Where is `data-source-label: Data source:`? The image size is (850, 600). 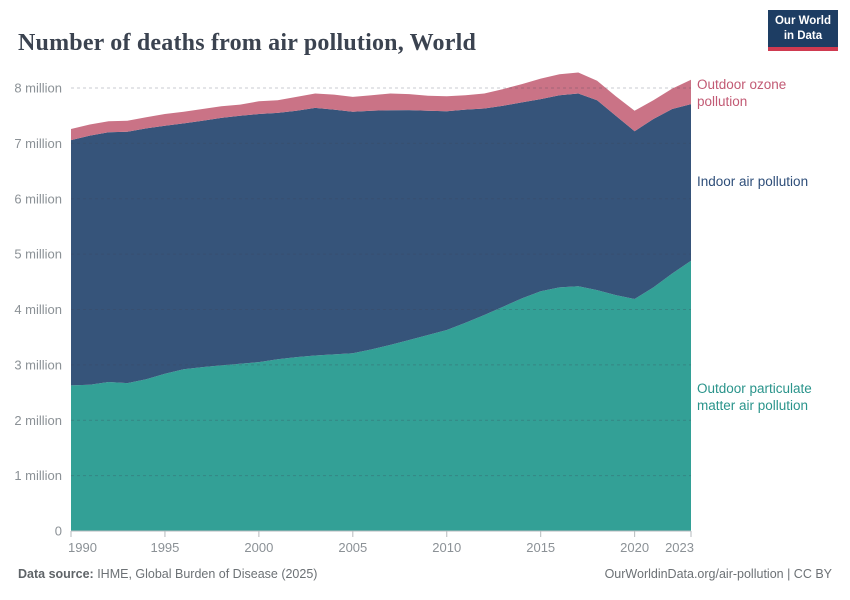 data-source-label: Data source: is located at coordinates (56, 574).